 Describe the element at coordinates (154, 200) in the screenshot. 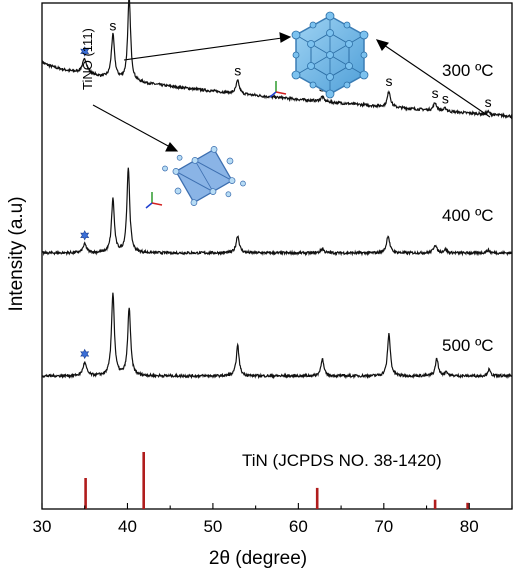

I see `axis-triad-icon-small` at that location.